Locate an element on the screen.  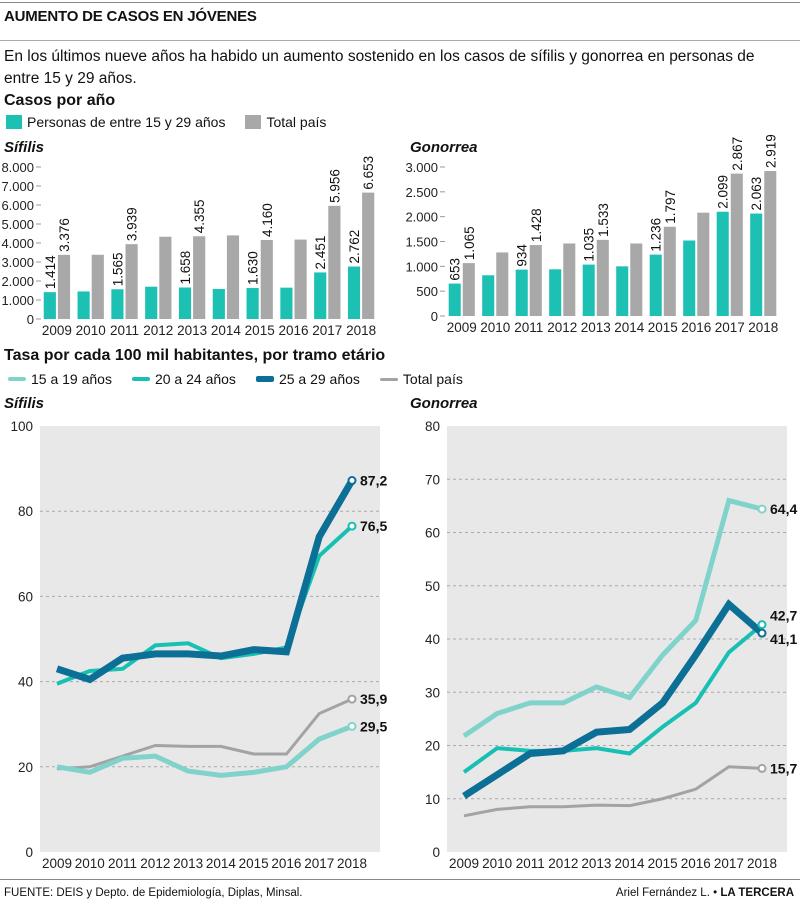
data-label: 2.099 is located at coordinates (723, 192).